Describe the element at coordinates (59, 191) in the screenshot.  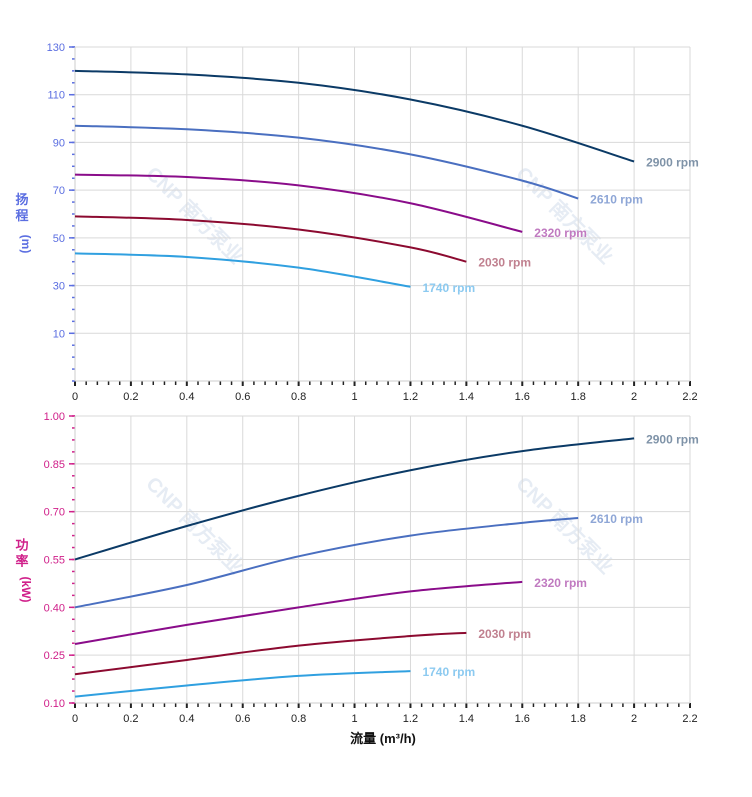
I see `y-tick-label: 70` at that location.